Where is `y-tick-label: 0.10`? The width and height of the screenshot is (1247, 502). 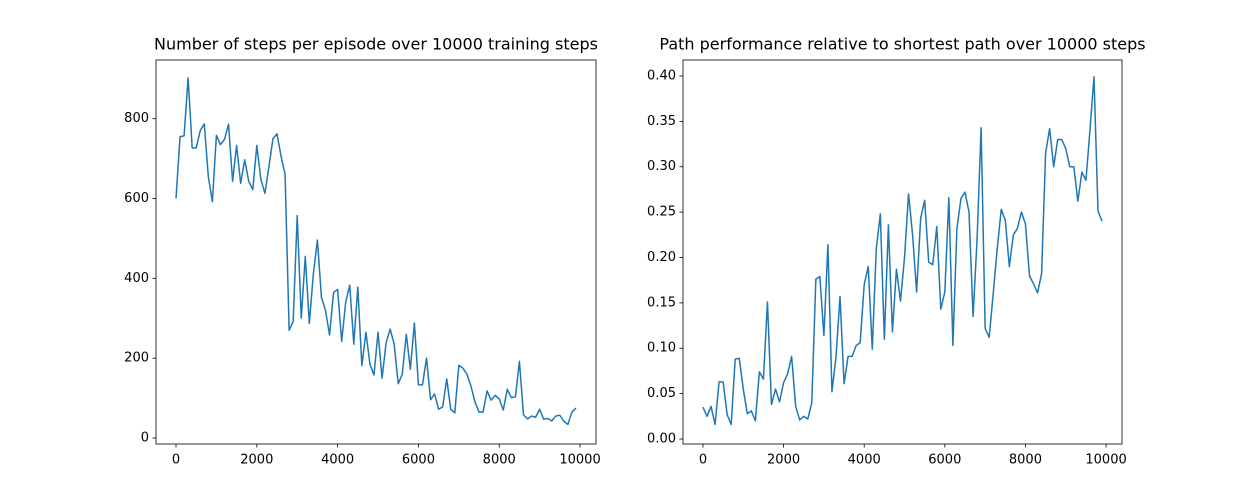 y-tick-label: 0.10 is located at coordinates (661, 348).